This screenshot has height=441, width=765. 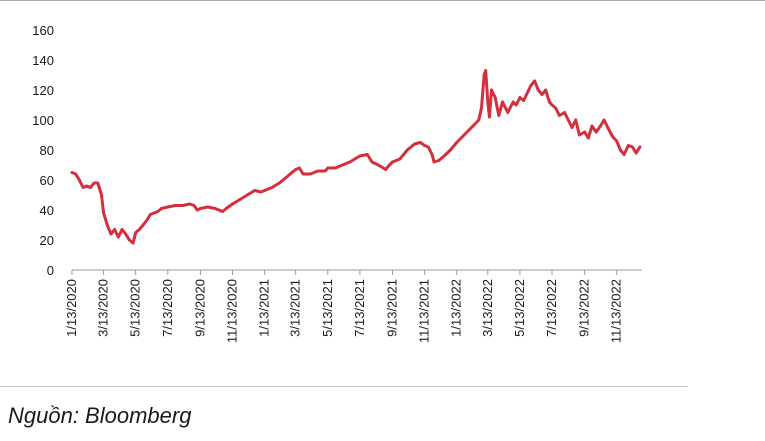 I want to click on y-tick-label: 40, so click(x=47, y=210).